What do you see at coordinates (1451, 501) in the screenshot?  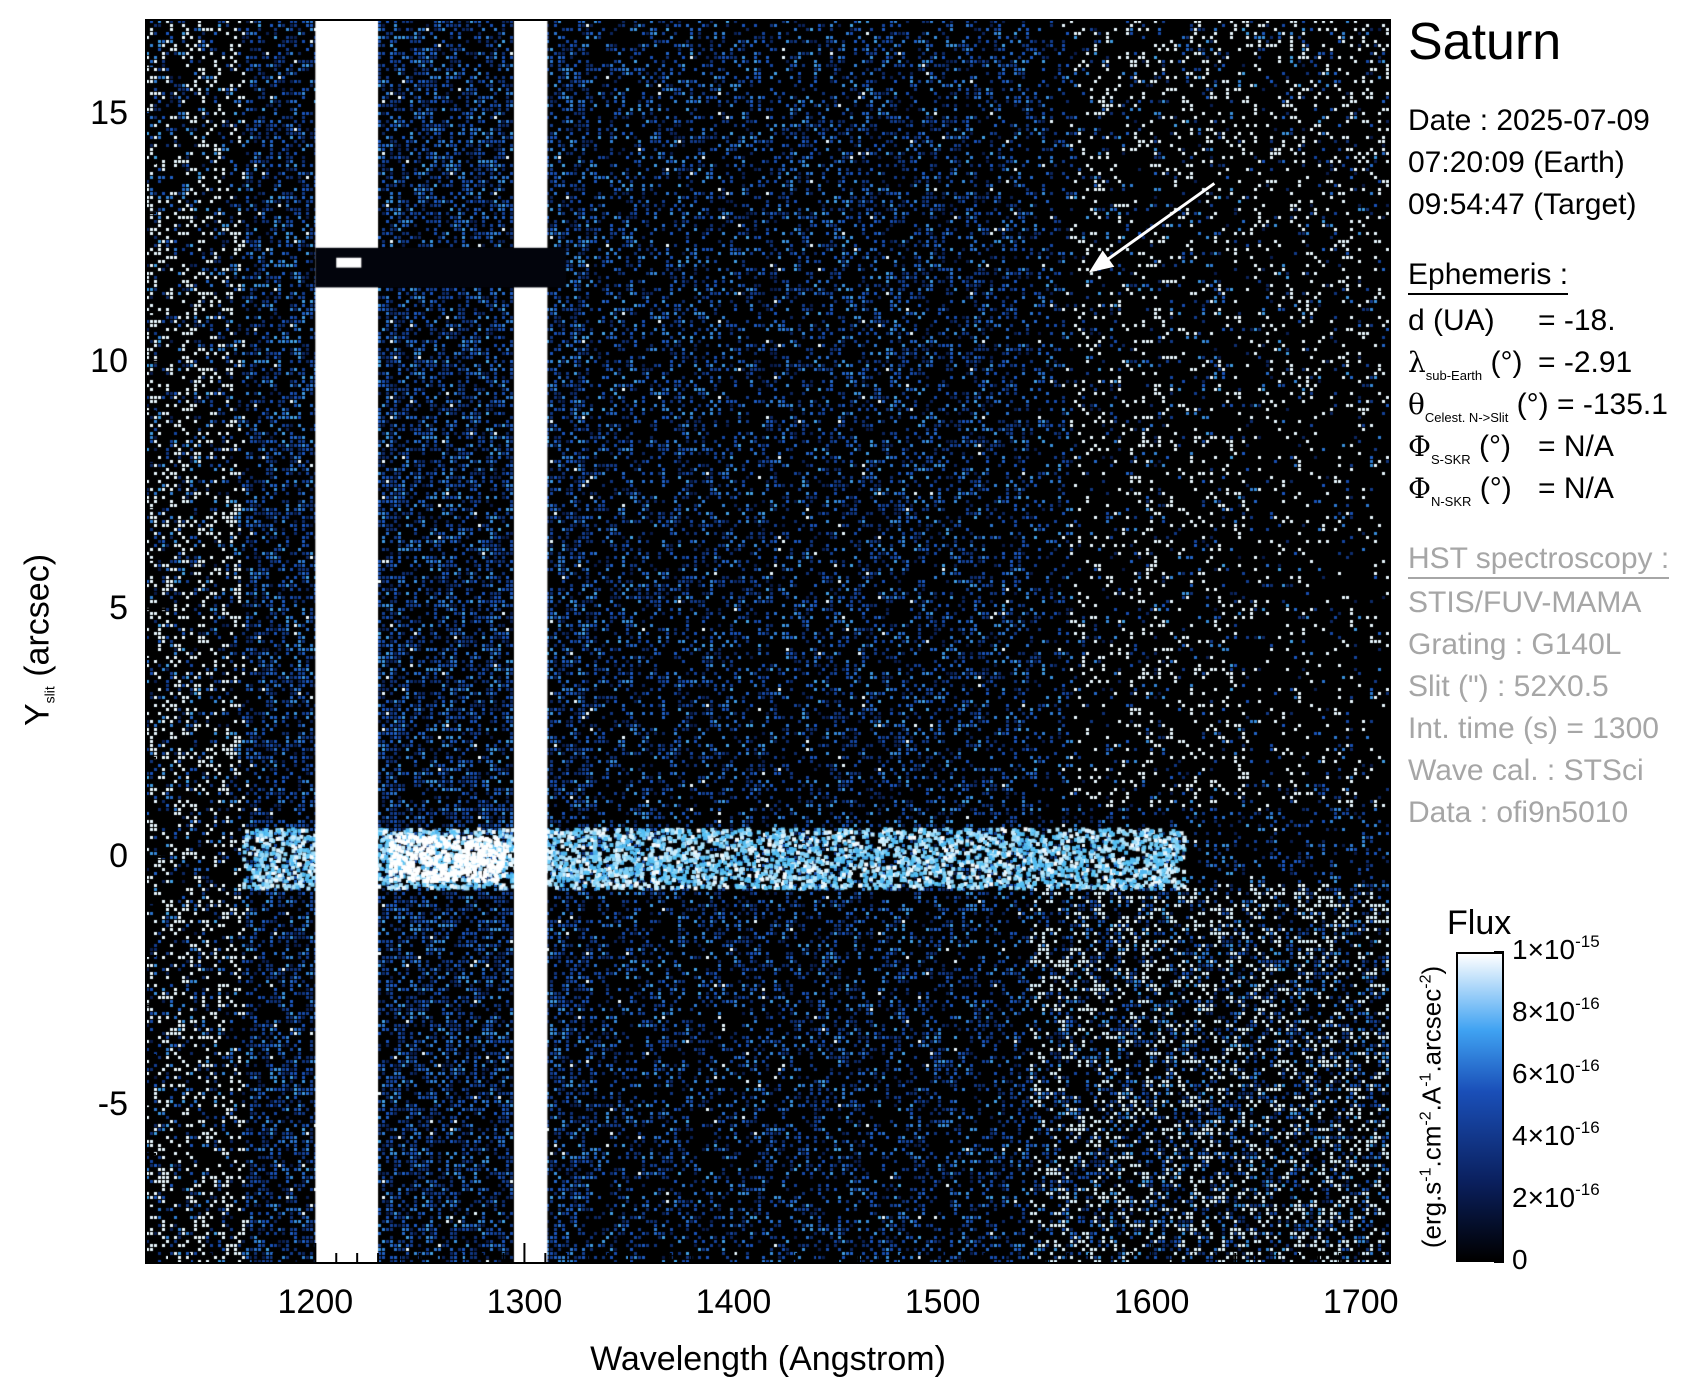 I see `phi-n-sub: N-SKR` at bounding box center [1451, 501].